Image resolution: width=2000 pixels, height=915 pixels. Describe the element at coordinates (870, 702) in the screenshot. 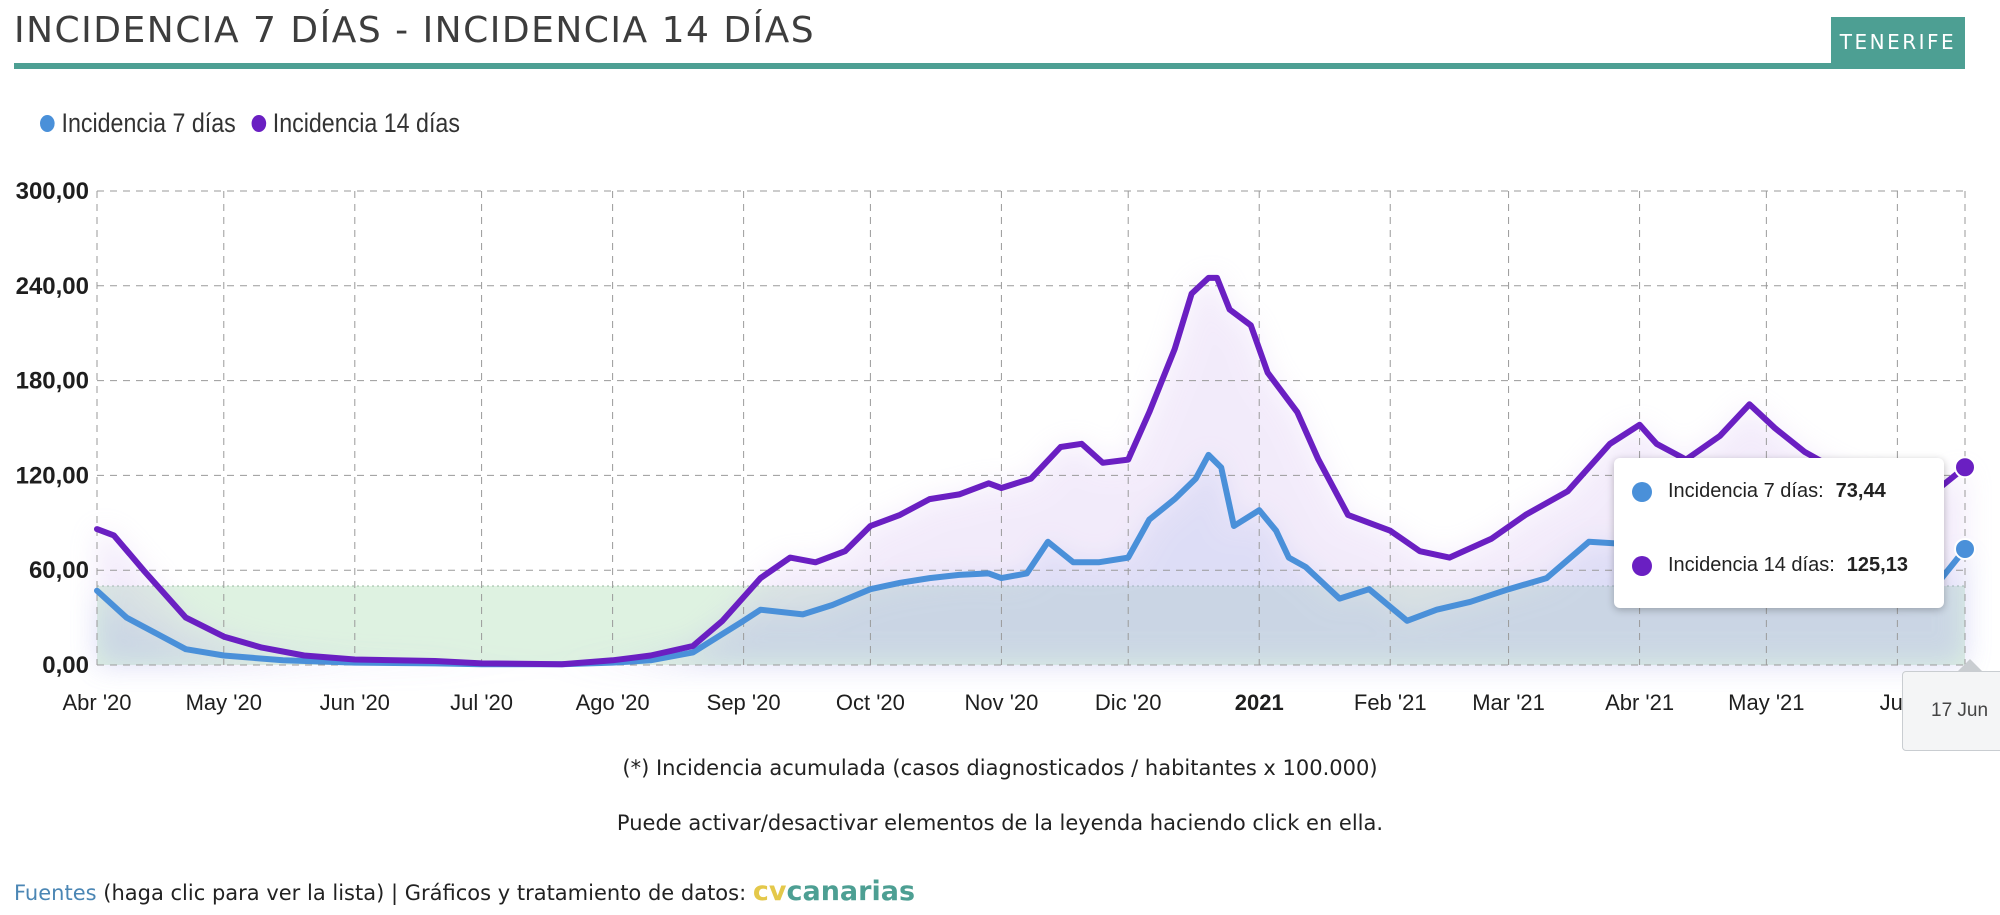

I see `x-tick-label: Oct '20` at that location.